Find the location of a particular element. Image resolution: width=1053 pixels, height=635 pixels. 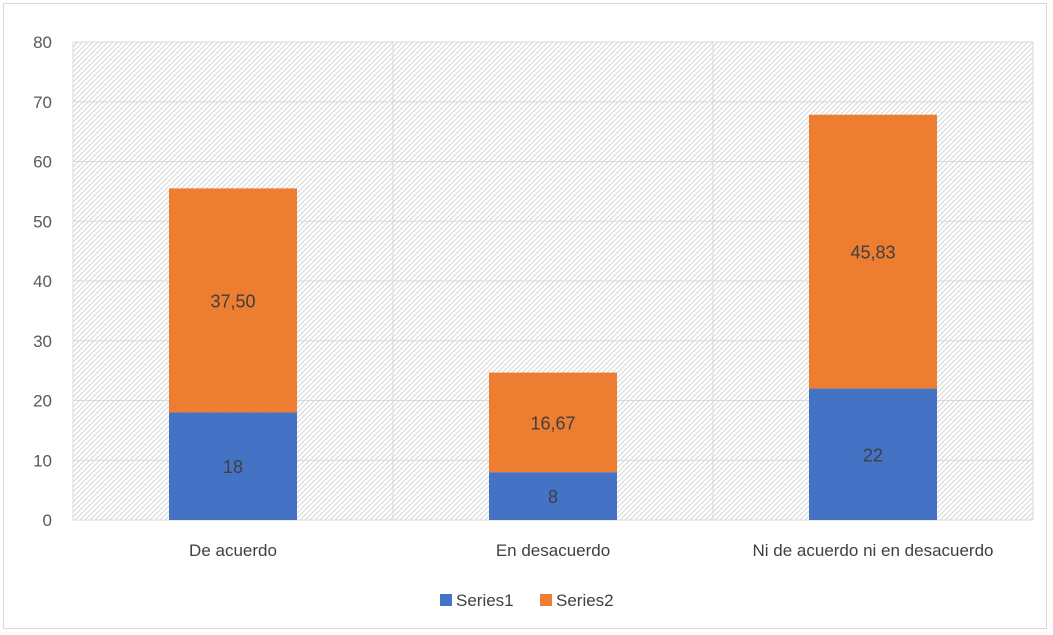

data-label: 16,67 is located at coordinates (552, 423).